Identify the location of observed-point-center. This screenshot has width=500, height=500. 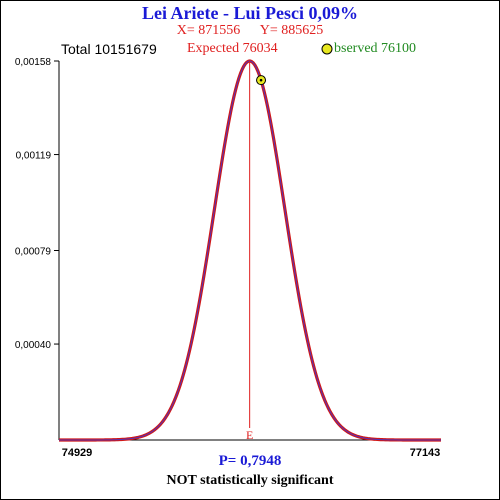
(261, 80).